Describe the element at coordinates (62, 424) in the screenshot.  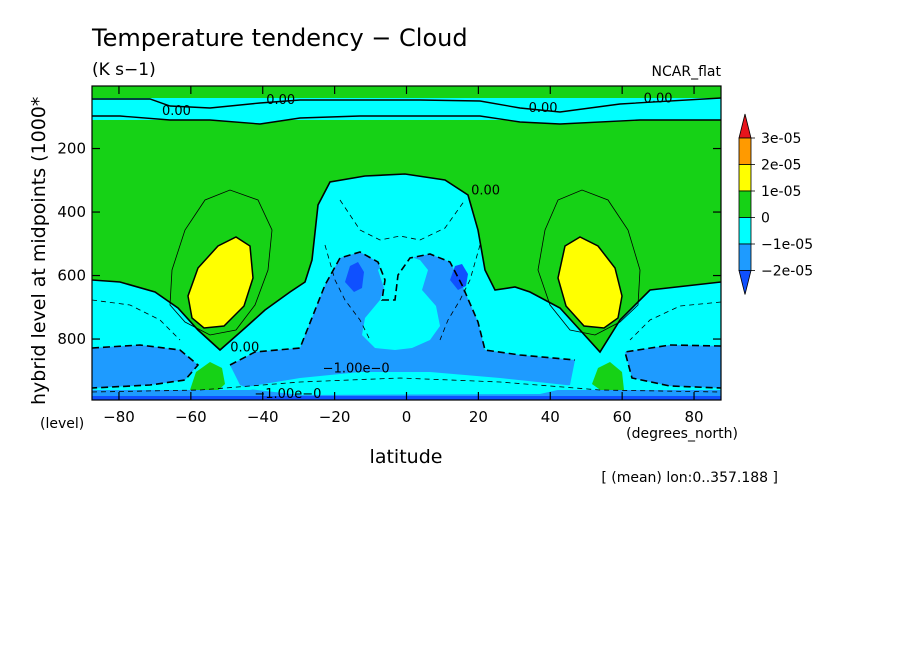
I see `y-axis-units: (level)` at that location.